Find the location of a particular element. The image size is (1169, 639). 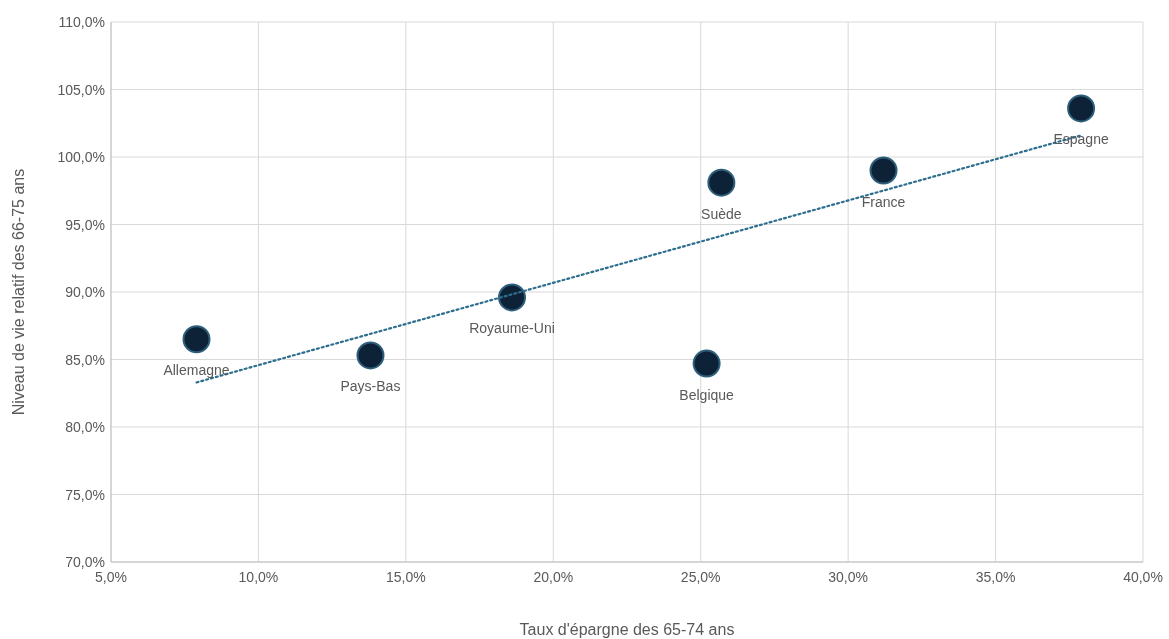

y-tick-label: 75,0% is located at coordinates (85, 494).